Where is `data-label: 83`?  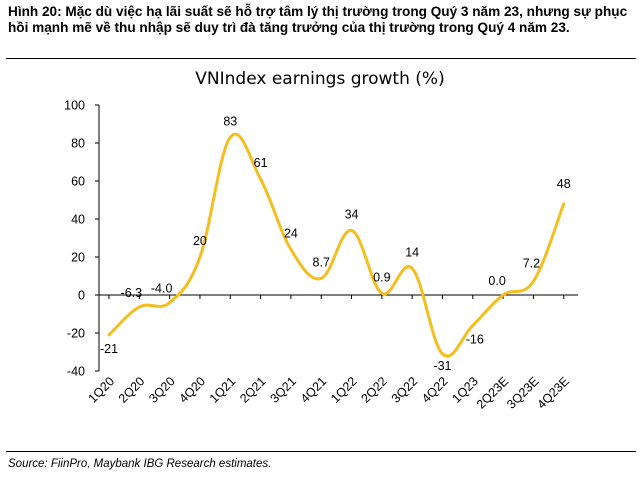
data-label: 83 is located at coordinates (230, 121).